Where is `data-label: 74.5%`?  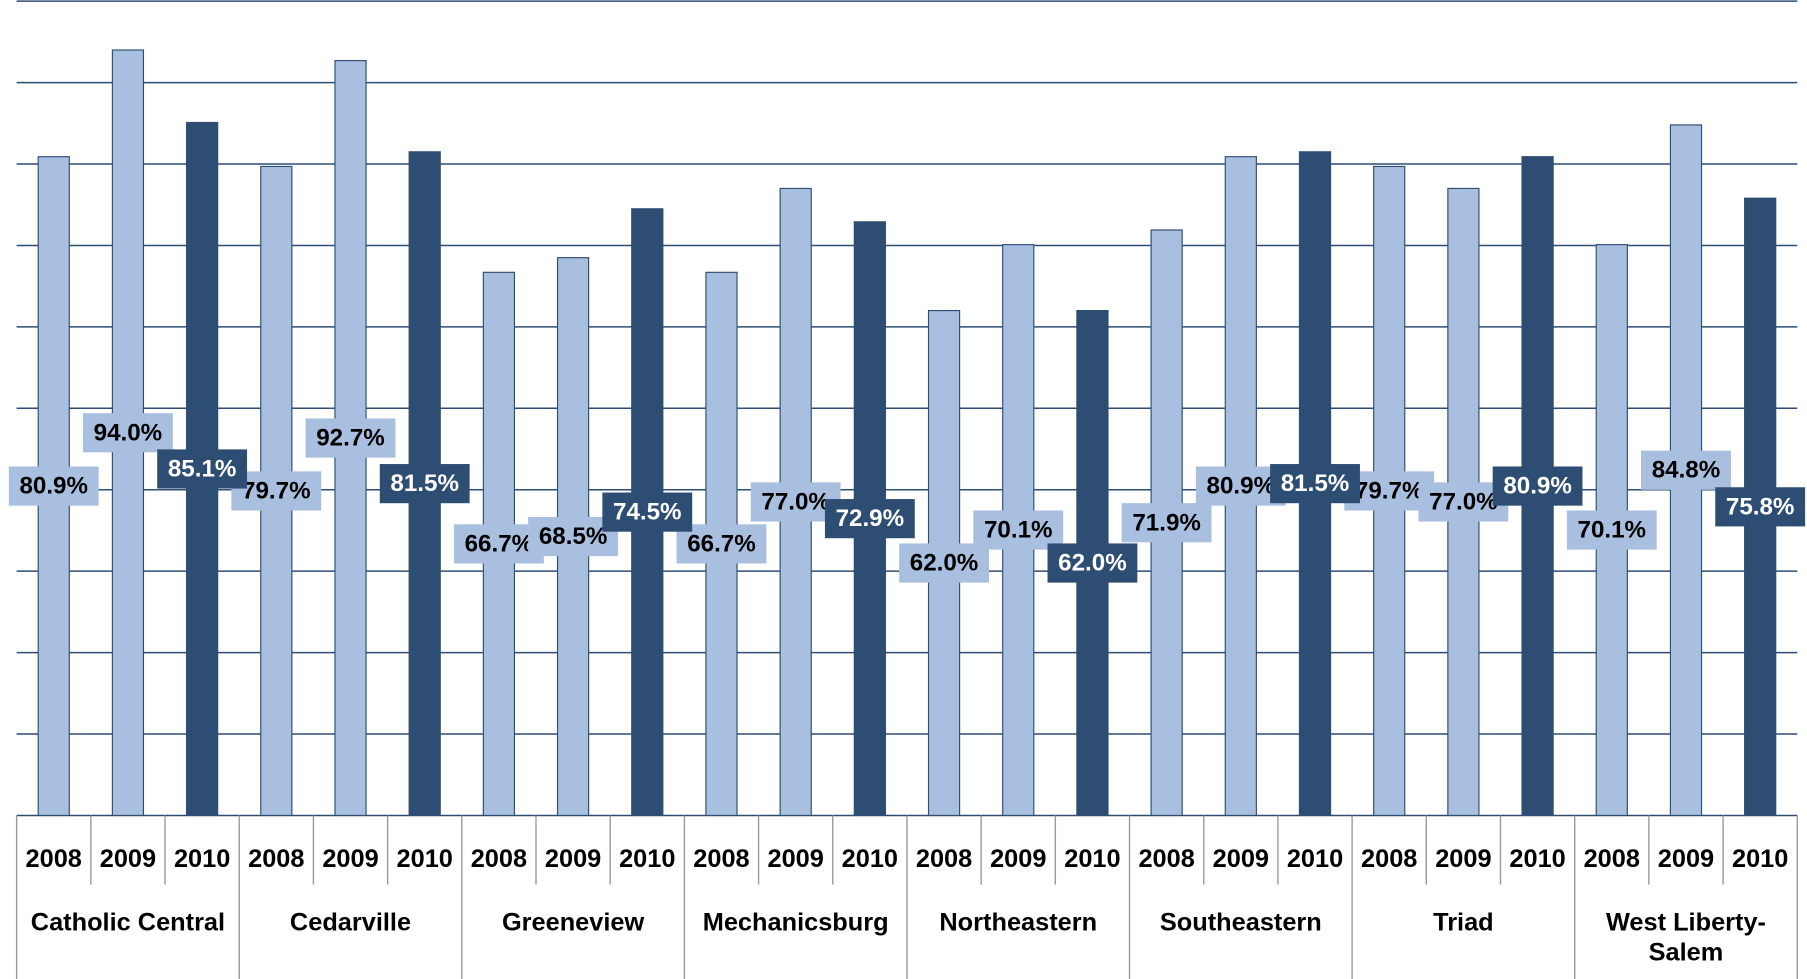
data-label: 74.5% is located at coordinates (647, 512).